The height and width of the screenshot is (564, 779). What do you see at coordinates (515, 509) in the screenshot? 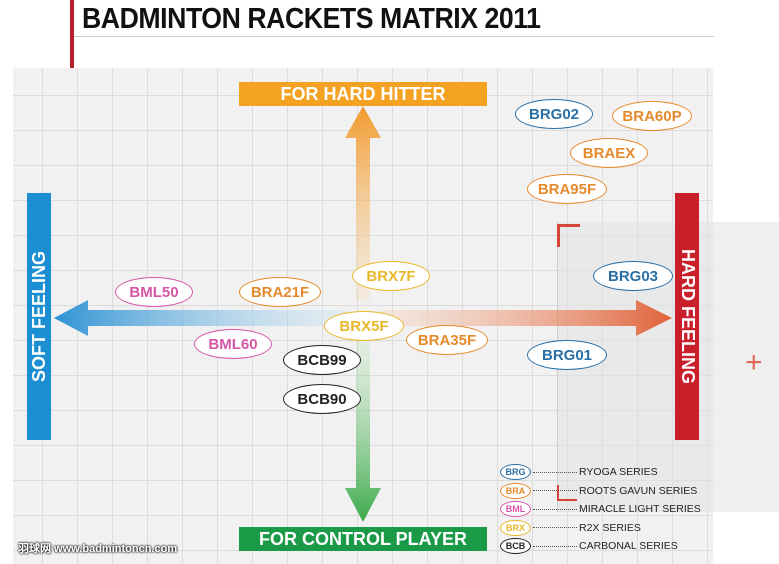
I see `legend-badge: BML` at bounding box center [515, 509].